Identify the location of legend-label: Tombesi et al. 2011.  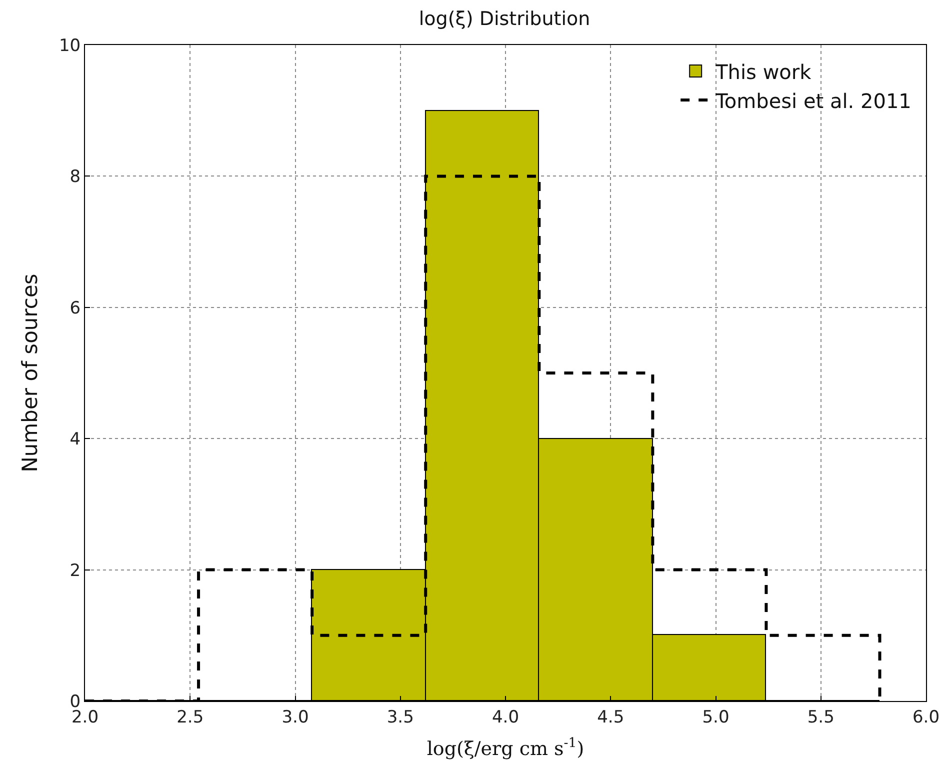
(813, 100).